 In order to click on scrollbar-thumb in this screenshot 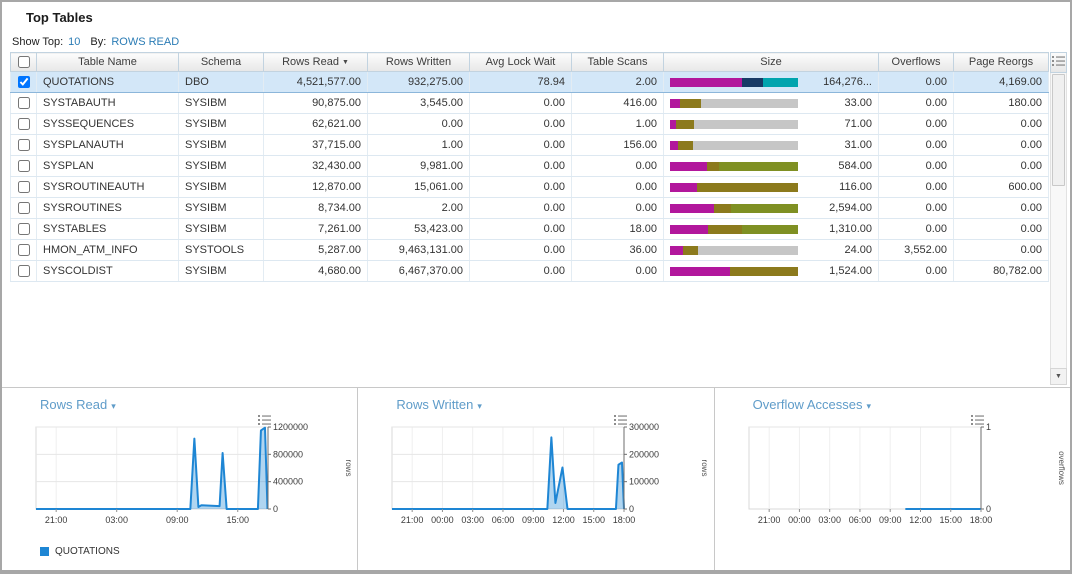, I will do `click(1058, 130)`.